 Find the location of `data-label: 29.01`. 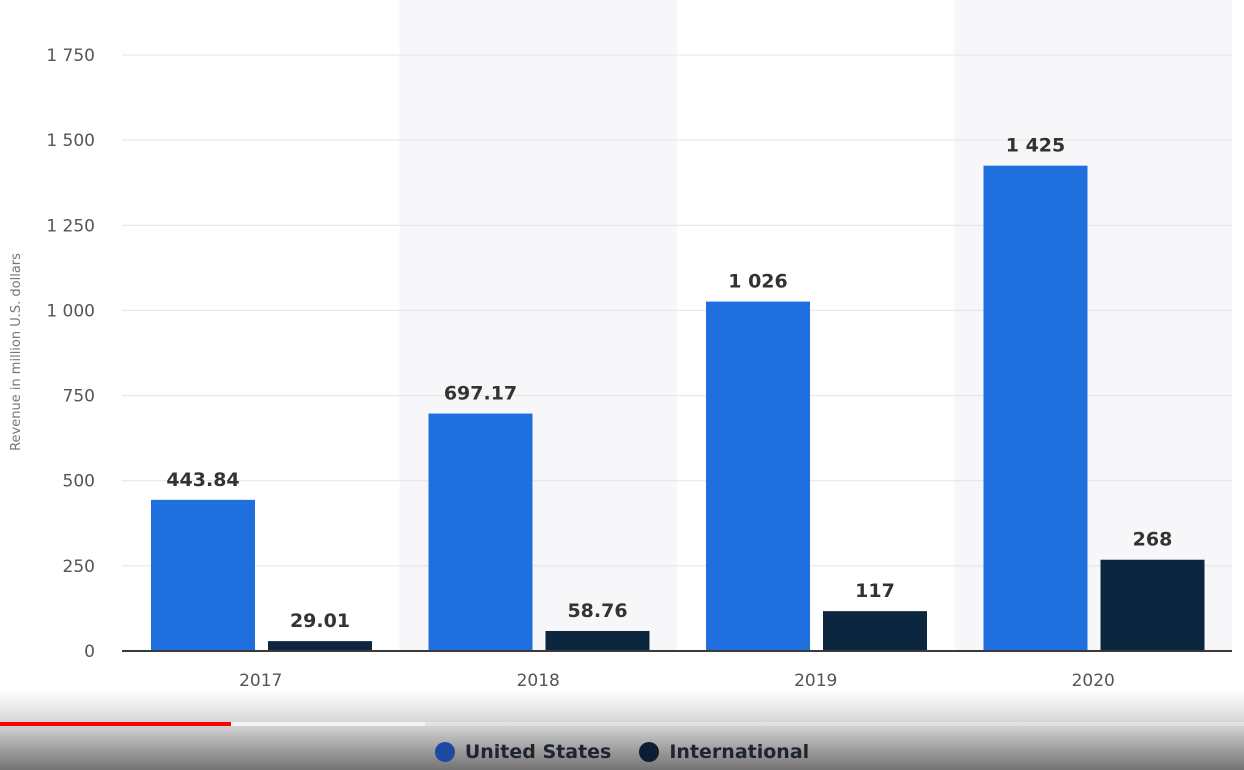

data-label: 29.01 is located at coordinates (320, 621).